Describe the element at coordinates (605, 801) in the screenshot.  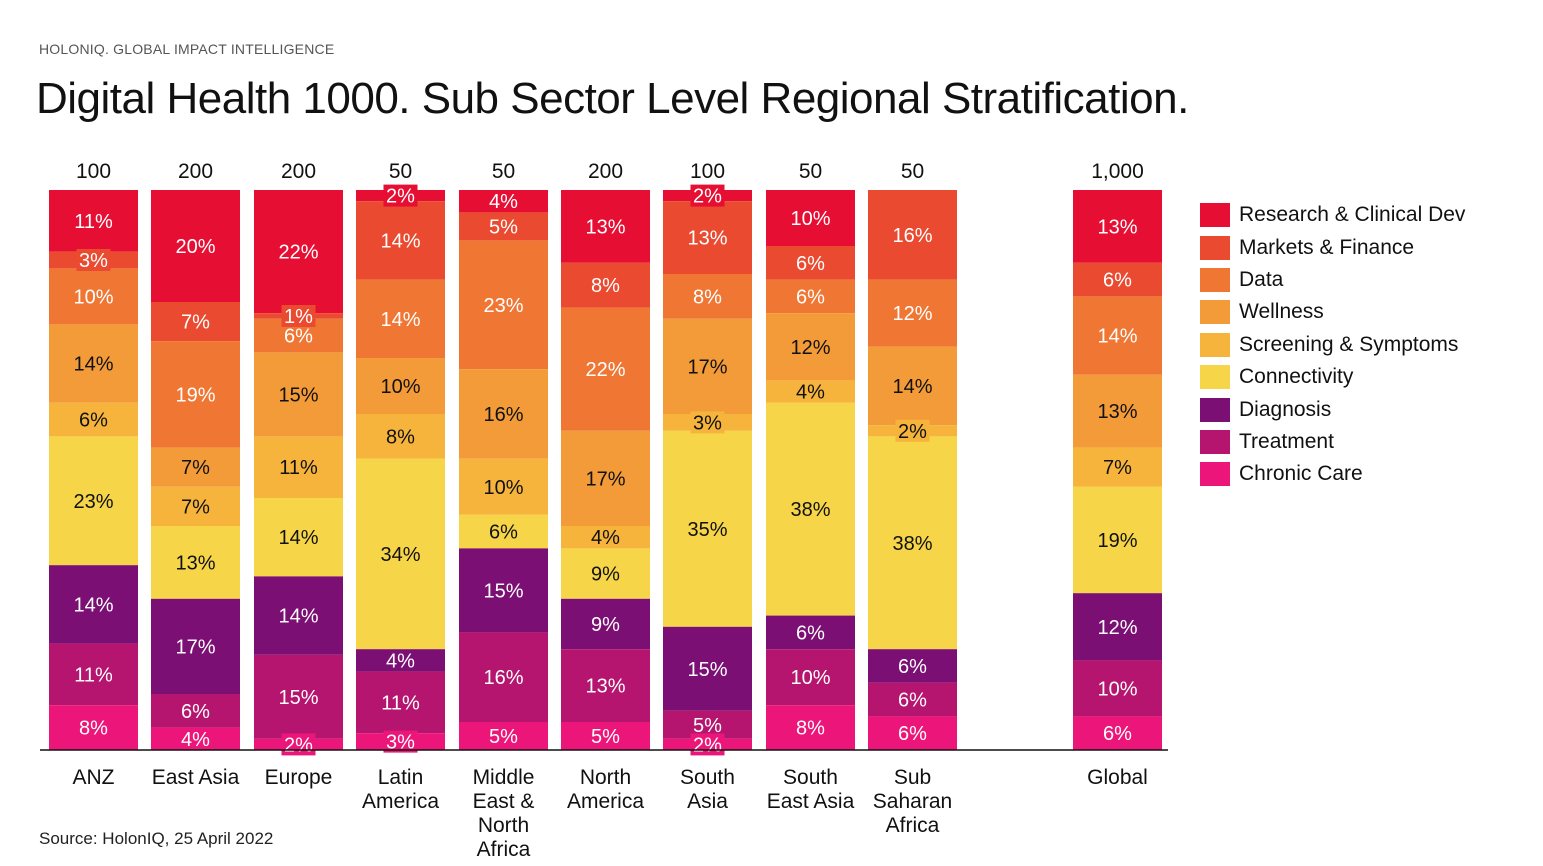
I see `category-label: America` at that location.